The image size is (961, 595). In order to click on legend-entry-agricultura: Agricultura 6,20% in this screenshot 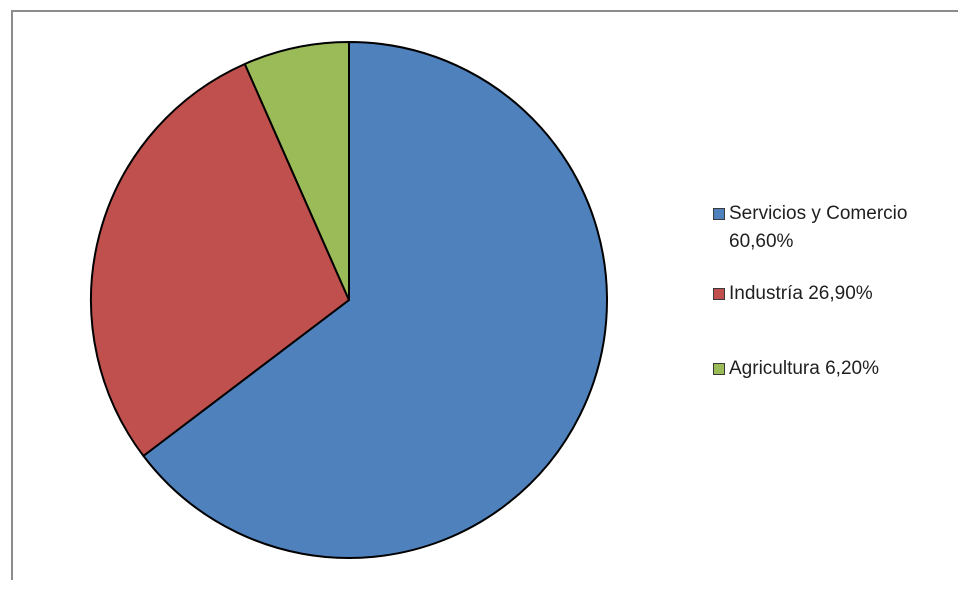, I will do `click(837, 369)`.